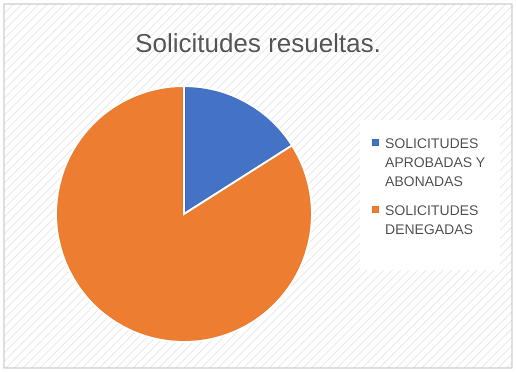 This screenshot has height=372, width=516. Describe the element at coordinates (258, 43) in the screenshot. I see `chart-title: Solicitudes resueltas.` at that location.